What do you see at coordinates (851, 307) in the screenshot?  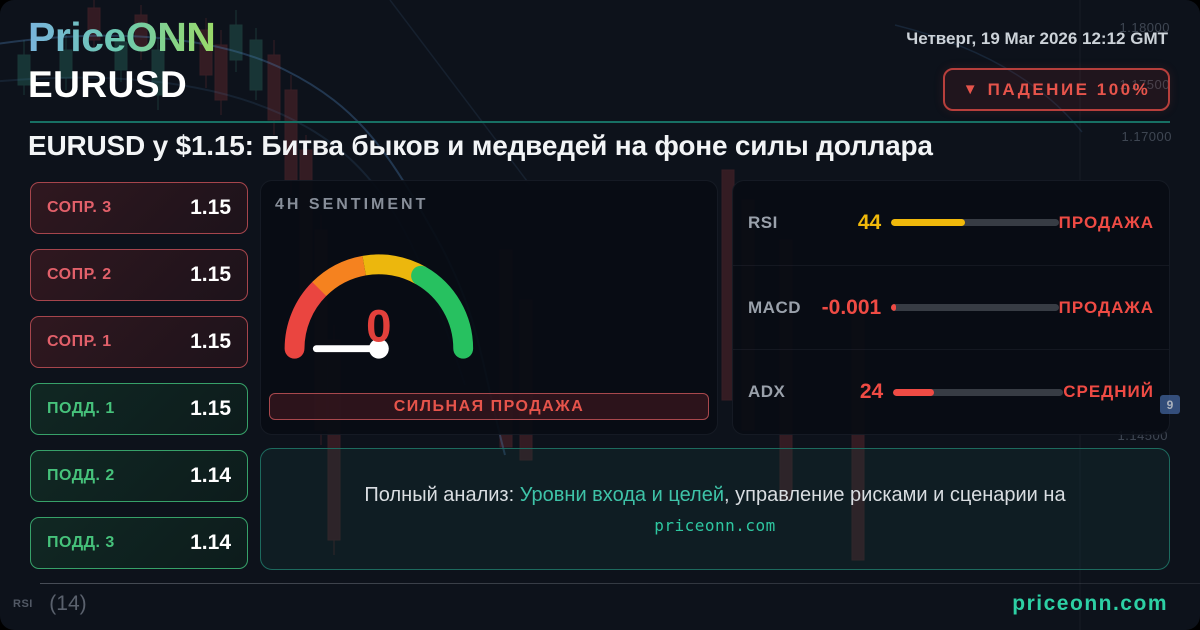 I see `indicator-value: -0.001` at bounding box center [851, 307].